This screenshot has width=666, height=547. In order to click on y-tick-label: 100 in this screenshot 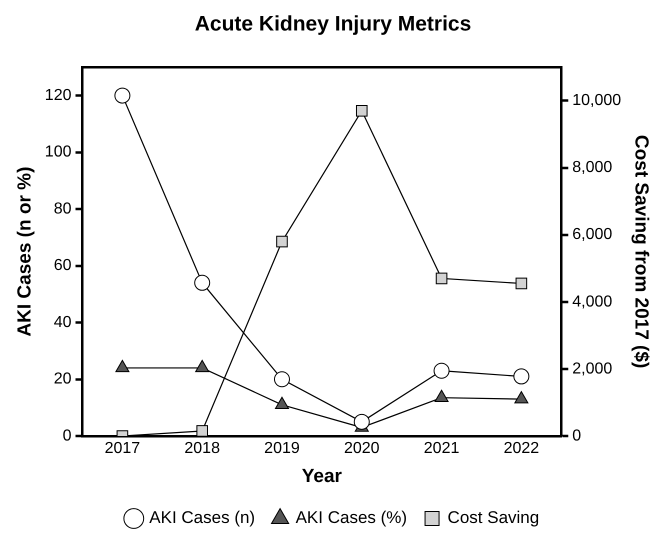, I will do `click(58, 152)`.